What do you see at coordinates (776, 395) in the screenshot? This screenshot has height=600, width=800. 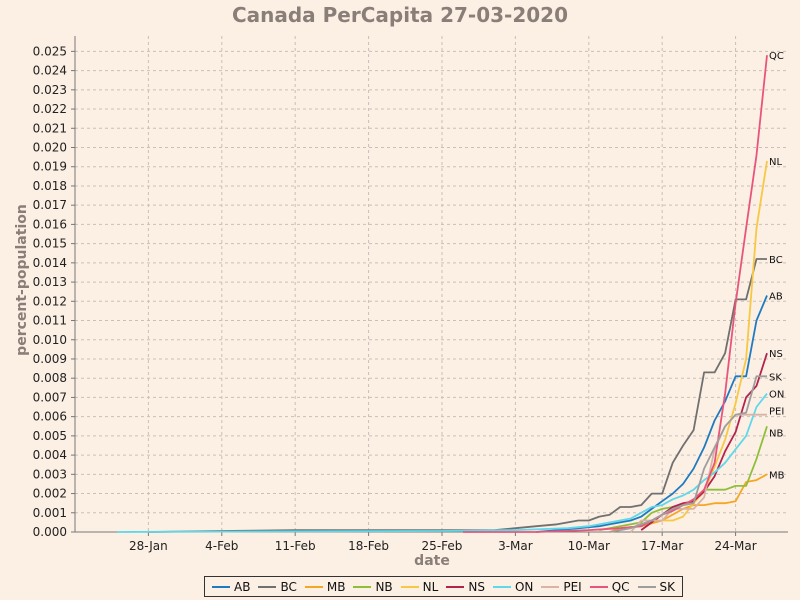 I see `end-label-on: ON` at bounding box center [776, 395].